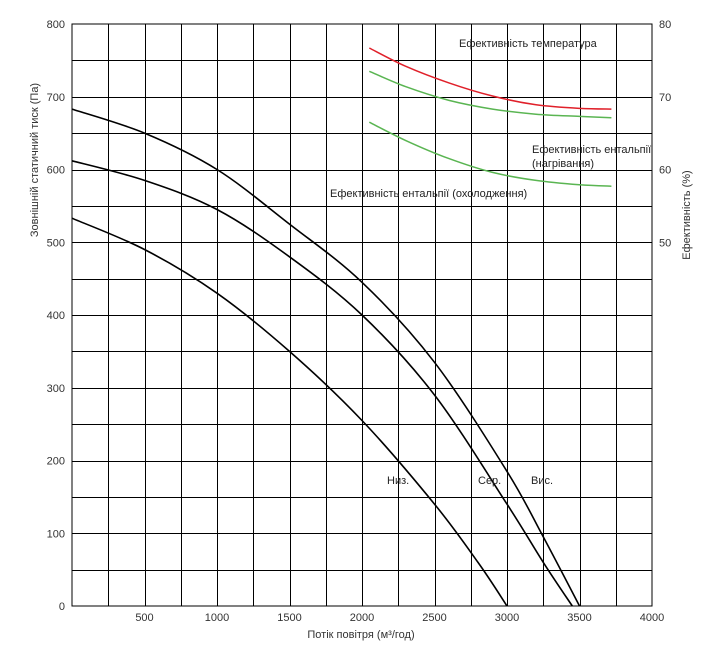 The image size is (707, 658). What do you see at coordinates (56, 243) in the screenshot?
I see `y-tick-label: 500` at bounding box center [56, 243].